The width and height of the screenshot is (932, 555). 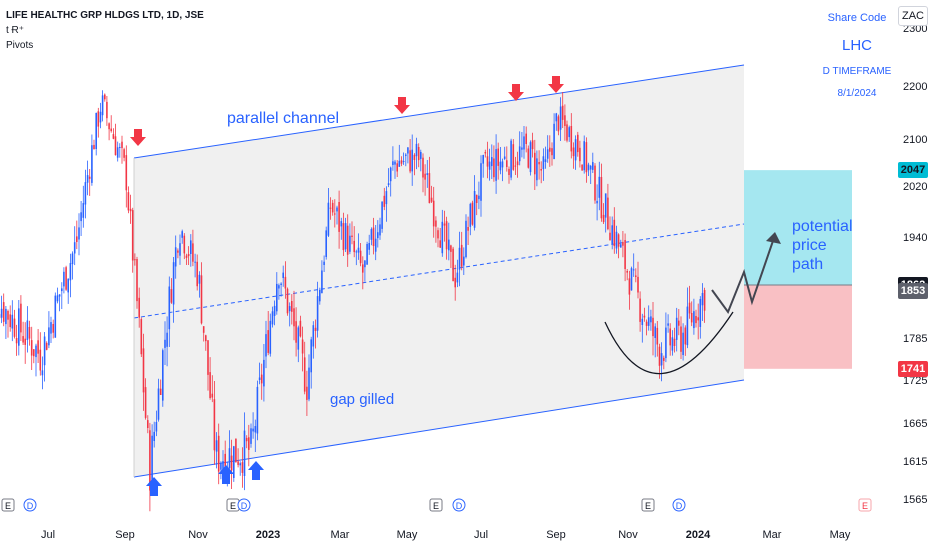 What do you see at coordinates (822, 226) in the screenshot?
I see `annotation-potential: potential` at bounding box center [822, 226].